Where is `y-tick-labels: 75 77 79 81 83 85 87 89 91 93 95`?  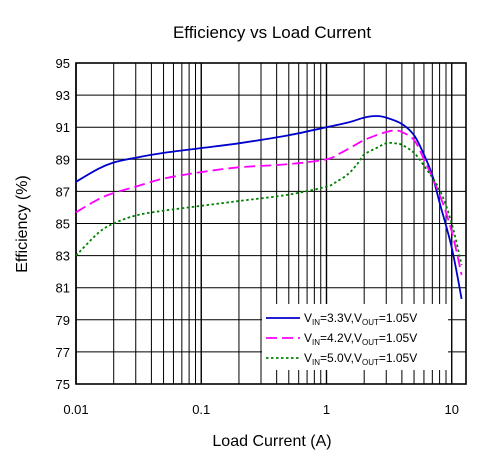
y-tick-labels: 75 77 79 81 83 85 87 89 91 93 95 is located at coordinates (63, 224).